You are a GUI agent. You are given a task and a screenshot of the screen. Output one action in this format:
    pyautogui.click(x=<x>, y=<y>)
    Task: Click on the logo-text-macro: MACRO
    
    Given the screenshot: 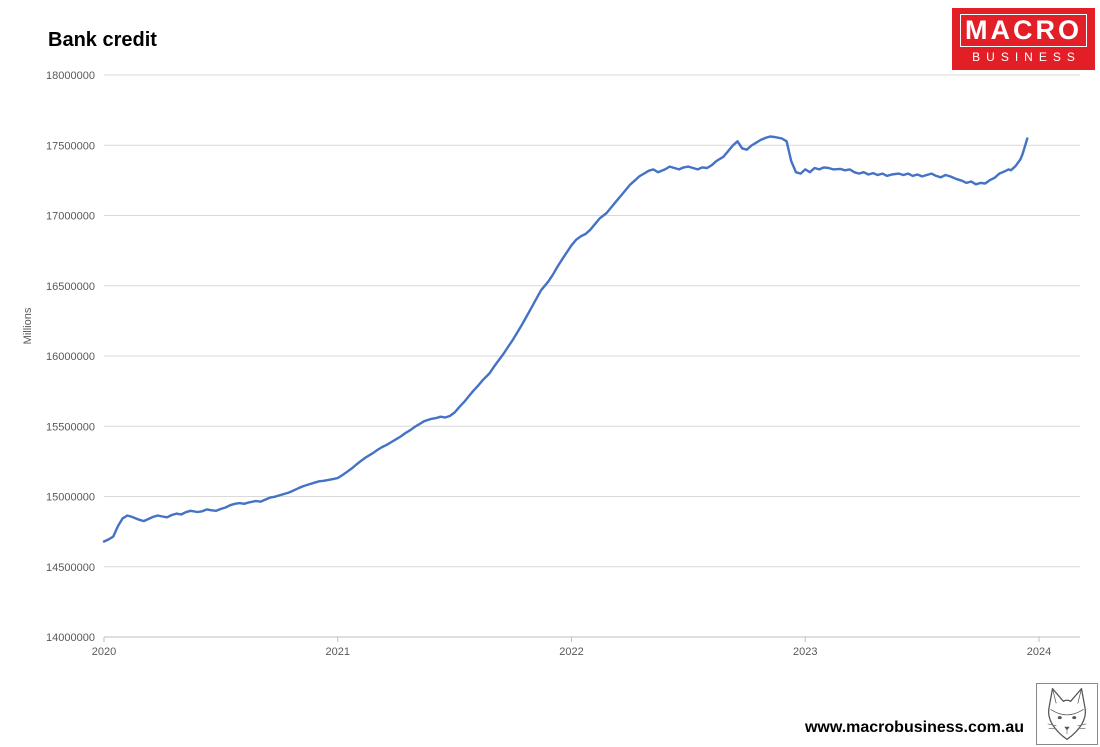 What is the action you would take?
    pyautogui.click(x=1023, y=29)
    